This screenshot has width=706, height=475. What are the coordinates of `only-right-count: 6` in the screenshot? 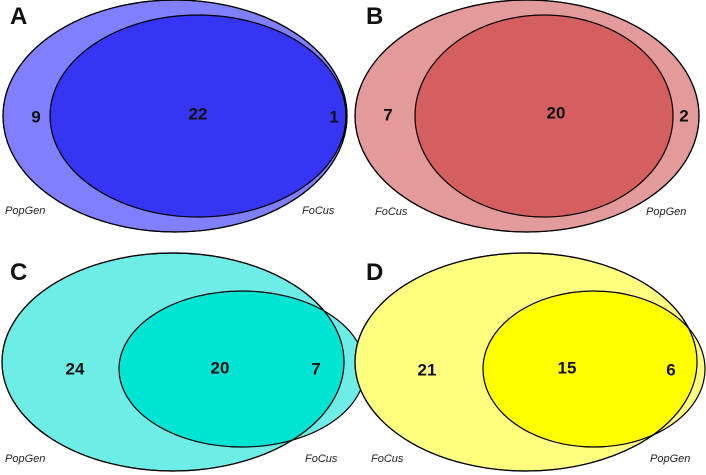 It's located at (670, 370).